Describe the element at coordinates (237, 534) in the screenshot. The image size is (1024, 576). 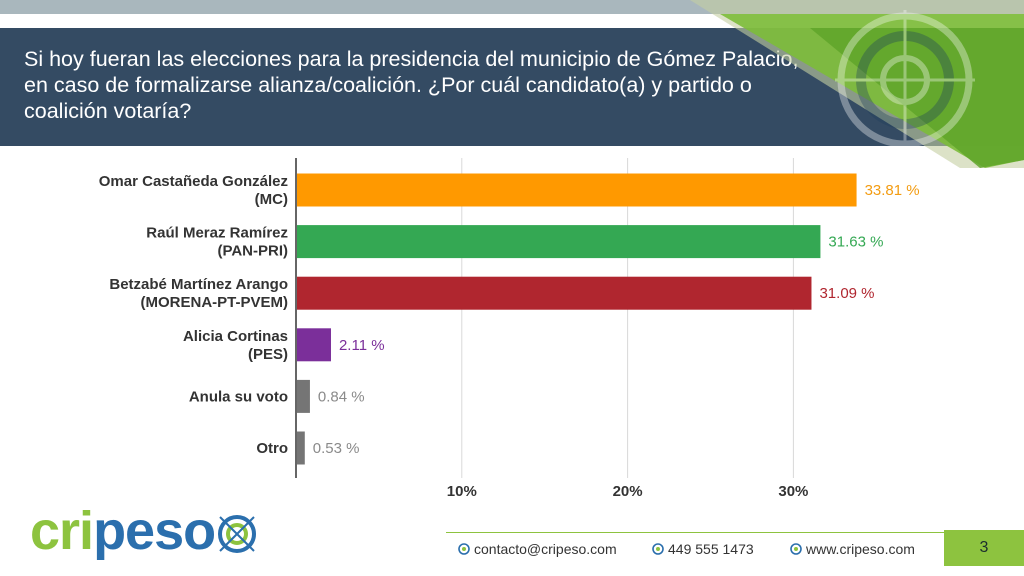
I see `logo-target-icon` at that location.